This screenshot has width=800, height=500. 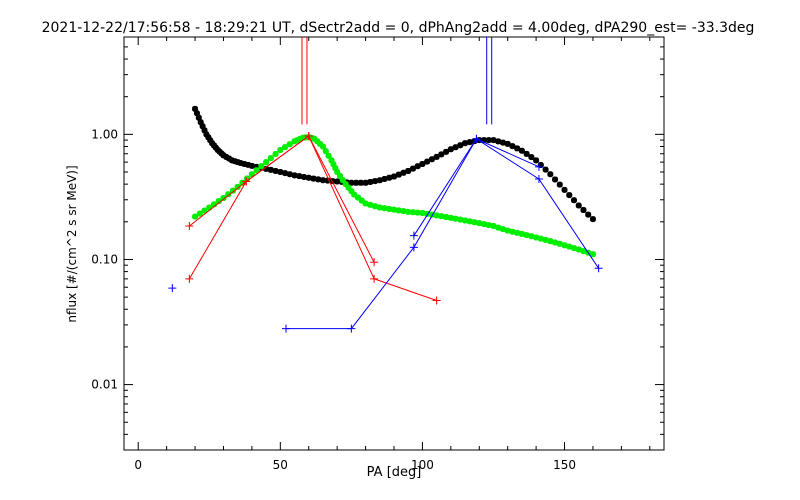 What do you see at coordinates (422, 465) in the screenshot?
I see `x-tick-label: 100` at bounding box center [422, 465].